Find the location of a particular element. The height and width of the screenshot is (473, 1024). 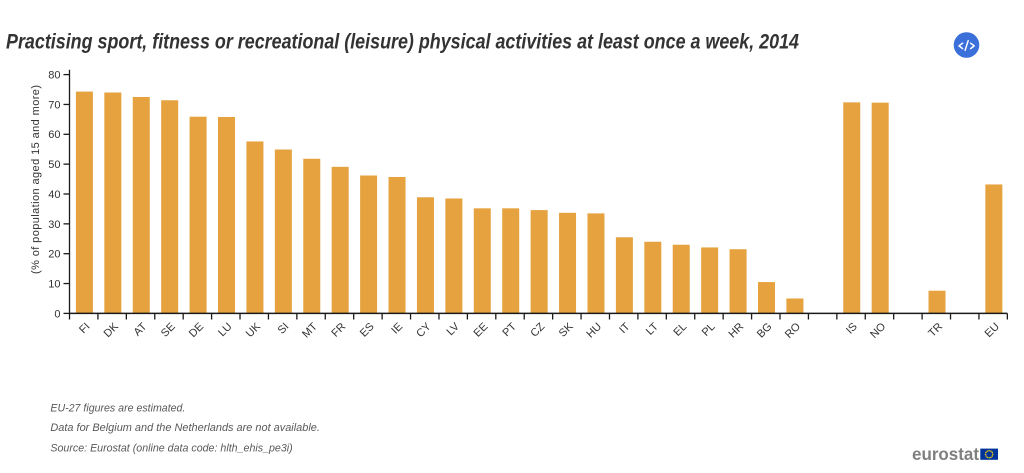

svg-text: 60 is located at coordinates (54, 135).